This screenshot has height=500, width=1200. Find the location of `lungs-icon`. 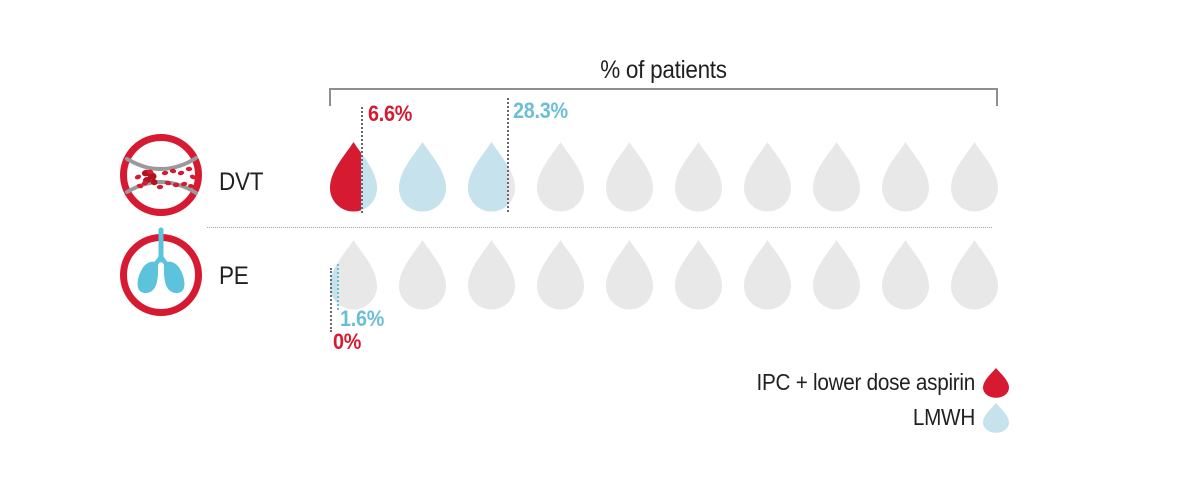

lungs-icon is located at coordinates (161, 272).